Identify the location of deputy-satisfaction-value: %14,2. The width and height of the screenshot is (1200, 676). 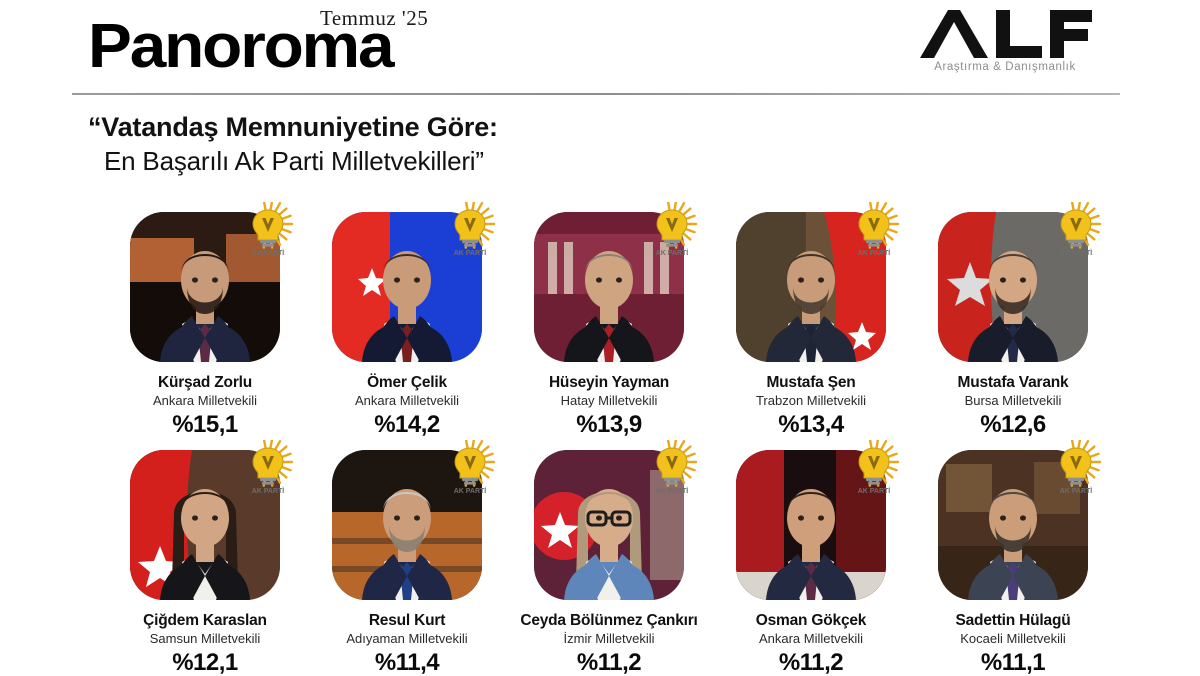
(407, 424).